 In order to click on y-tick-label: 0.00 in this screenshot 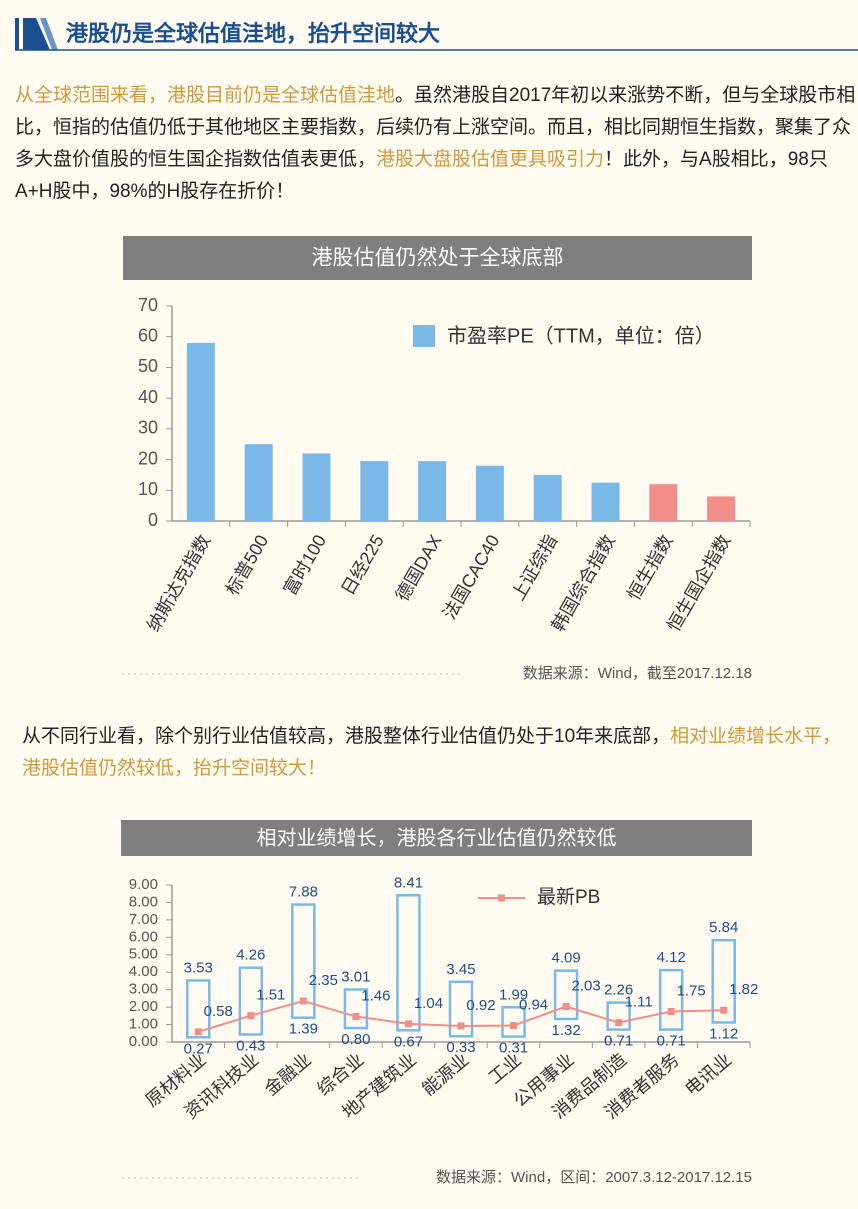, I will do `click(143, 1041)`.